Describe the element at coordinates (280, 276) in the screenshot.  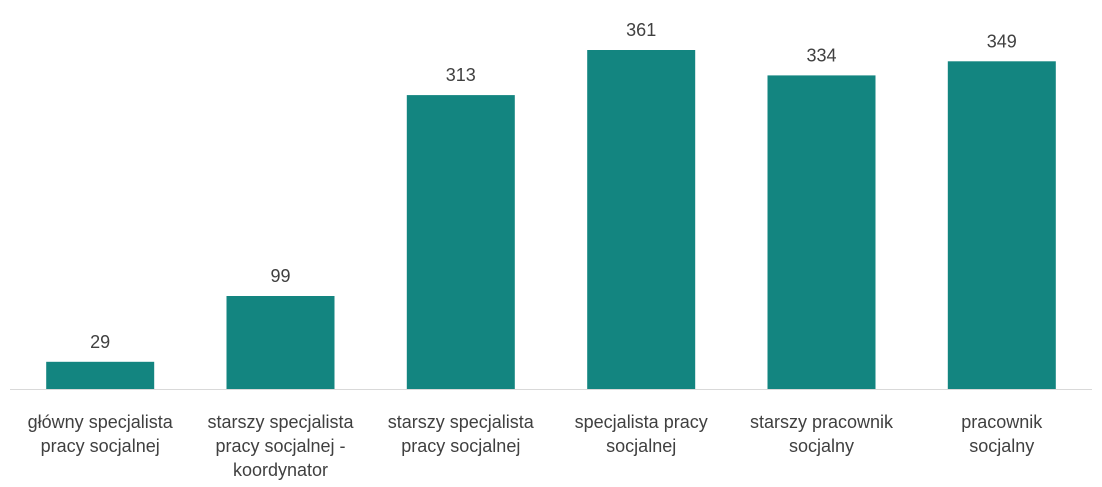
I see `data-label-2: 99` at that location.